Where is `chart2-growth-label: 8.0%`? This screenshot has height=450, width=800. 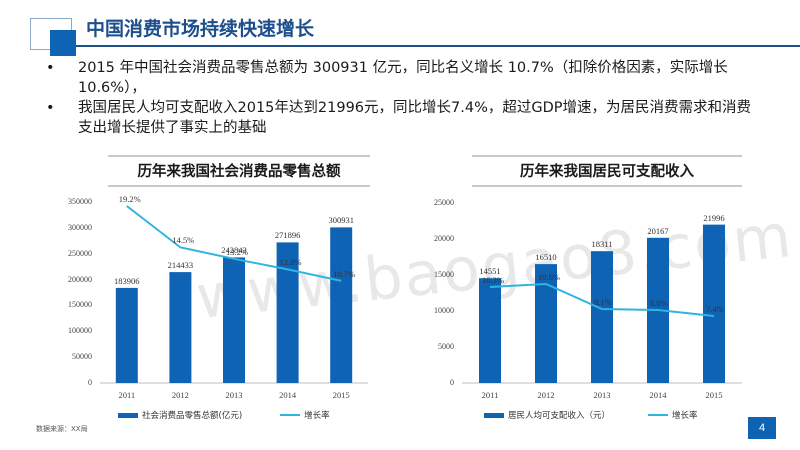
chart2-growth-label: 8.0% is located at coordinates (659, 303).